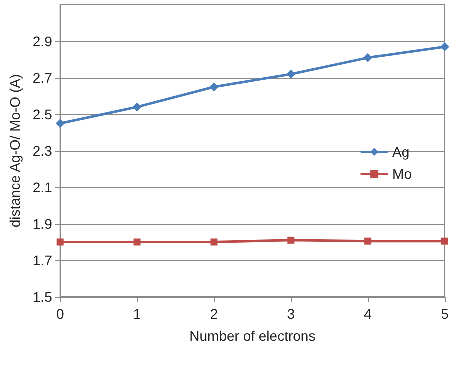 Image resolution: width=467 pixels, height=366 pixels. I want to click on y-axis-title: distance Ag-O/ Mo-O (A), so click(15, 151).